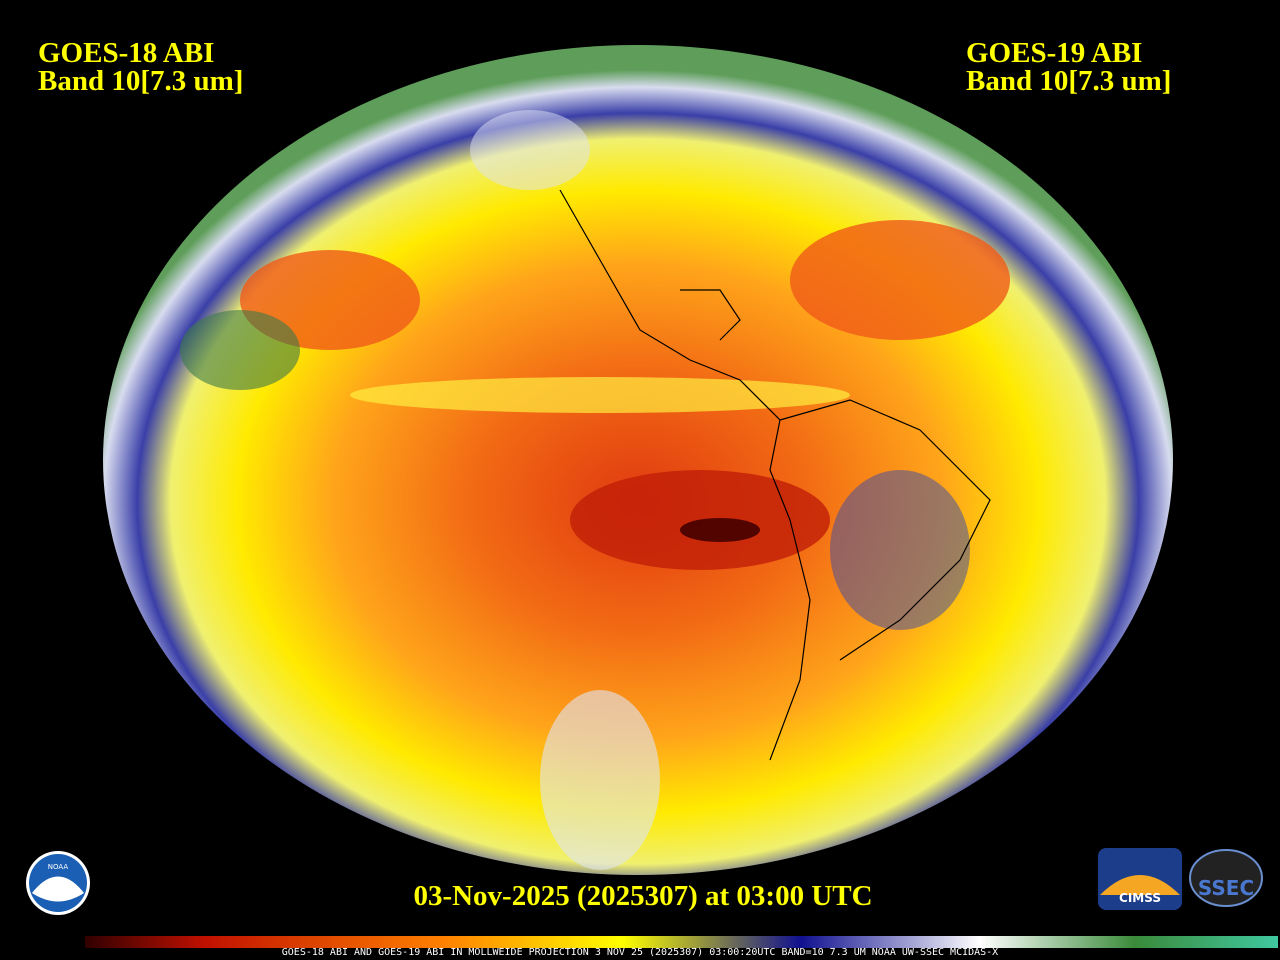  What do you see at coordinates (126, 53) in the screenshot?
I see `left-title: GOES-18 ABI` at bounding box center [126, 53].